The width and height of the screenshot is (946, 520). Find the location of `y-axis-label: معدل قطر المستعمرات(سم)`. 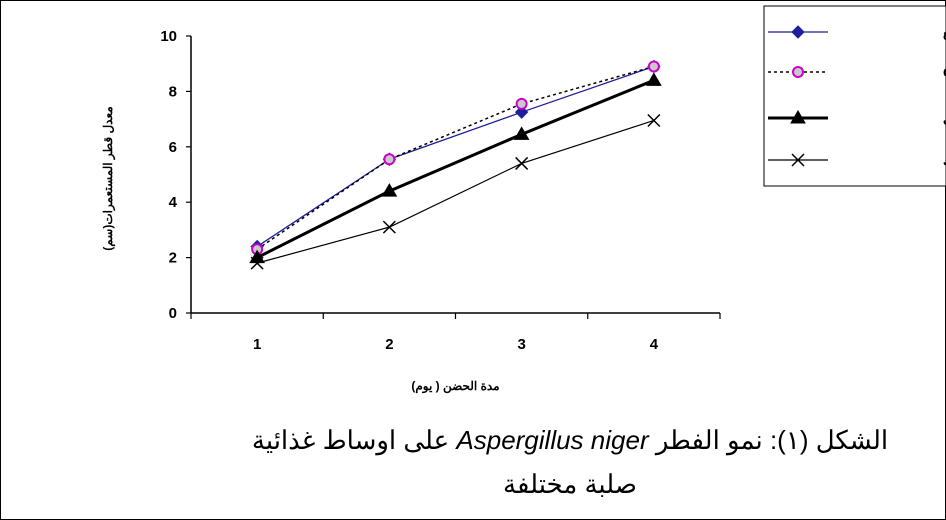

y-axis-label: معدل قطر المستعمرات(سم) is located at coordinates (108, 178).